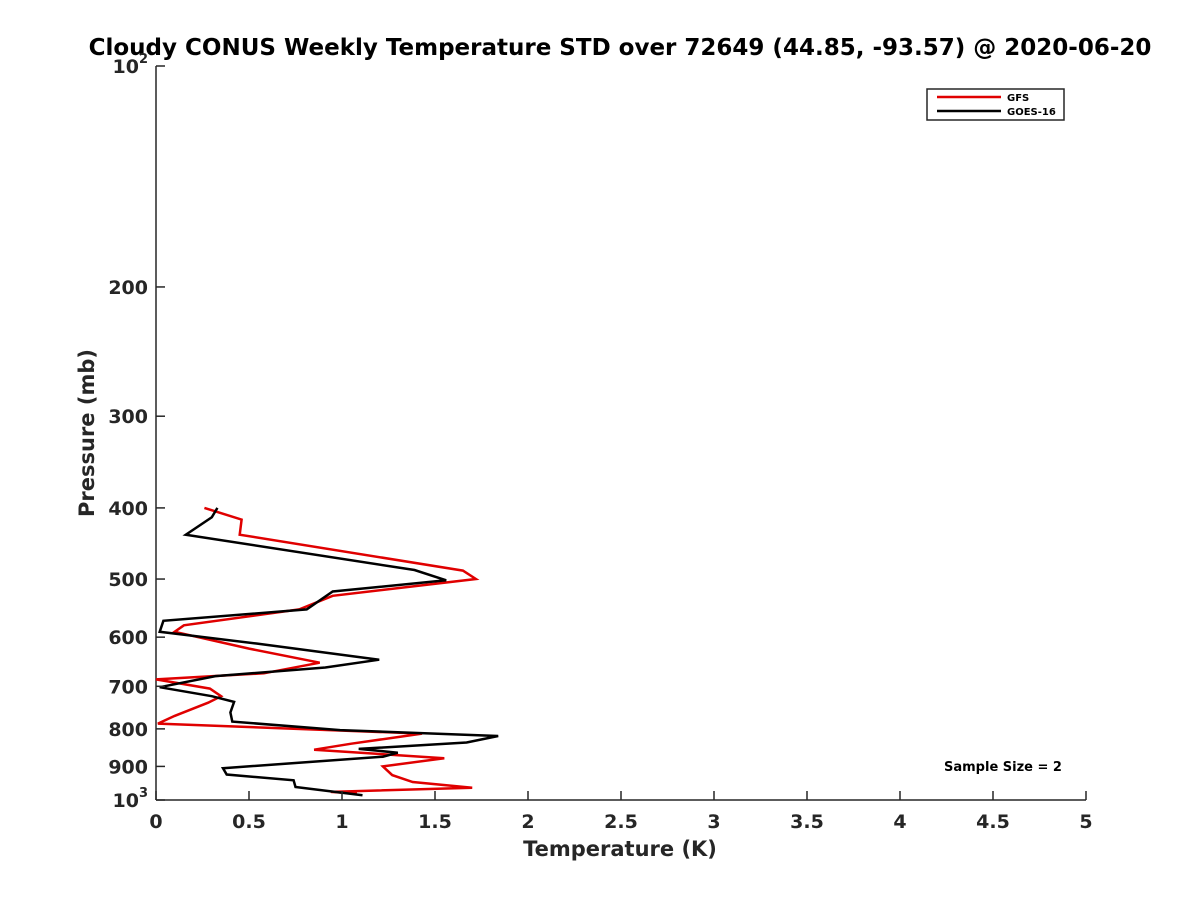  I want to click on y-tick-label: 800, so click(128, 730).